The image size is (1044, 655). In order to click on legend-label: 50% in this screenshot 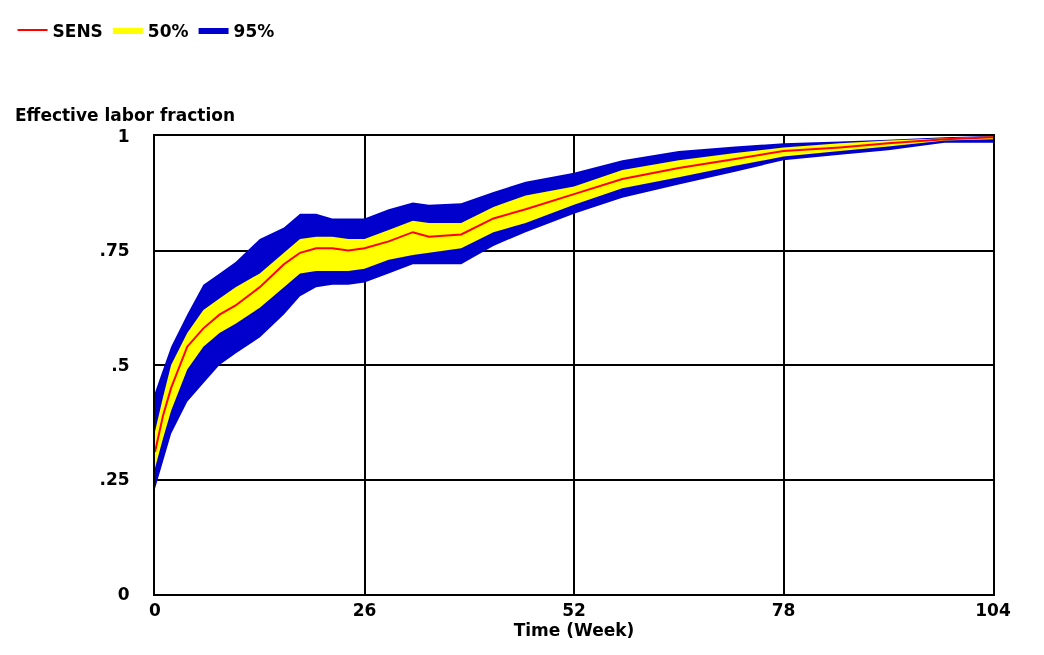, I will do `click(168, 30)`.